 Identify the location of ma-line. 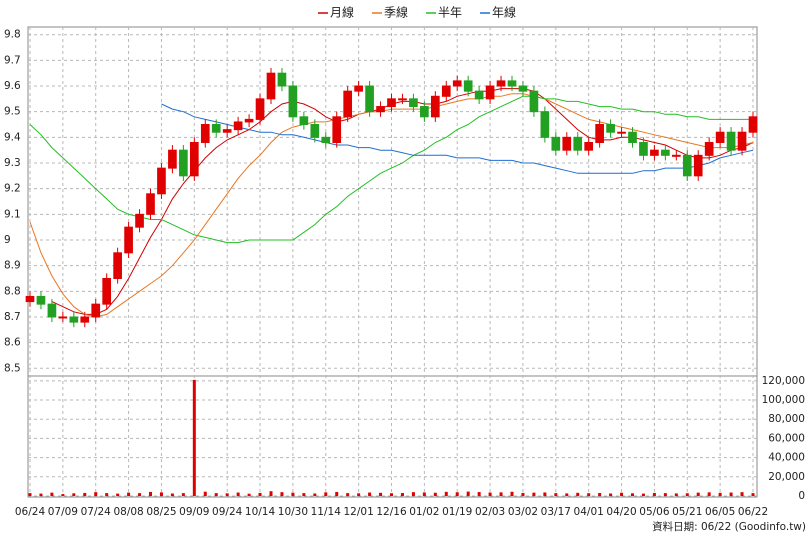
(457, 138).